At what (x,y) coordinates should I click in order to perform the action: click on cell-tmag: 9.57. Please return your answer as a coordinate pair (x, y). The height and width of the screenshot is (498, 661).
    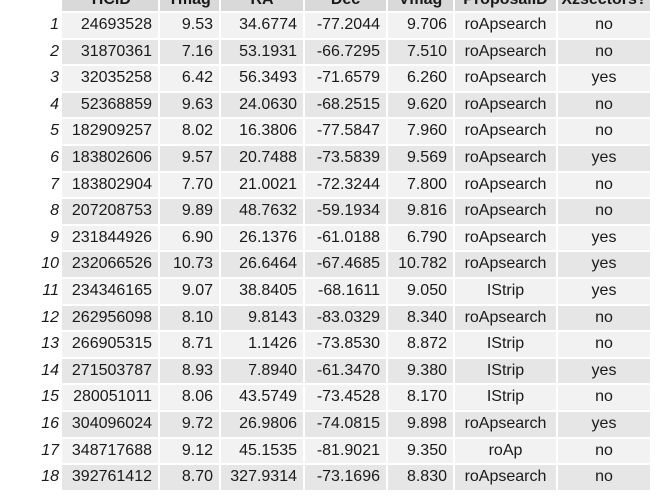
    Looking at the image, I should click on (189, 158).